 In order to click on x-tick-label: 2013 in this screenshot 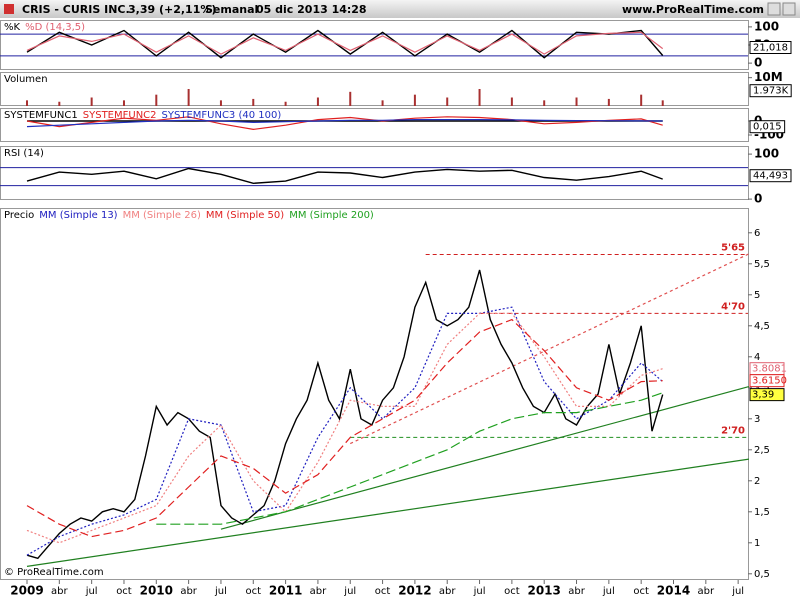, I will do `click(543, 591)`.